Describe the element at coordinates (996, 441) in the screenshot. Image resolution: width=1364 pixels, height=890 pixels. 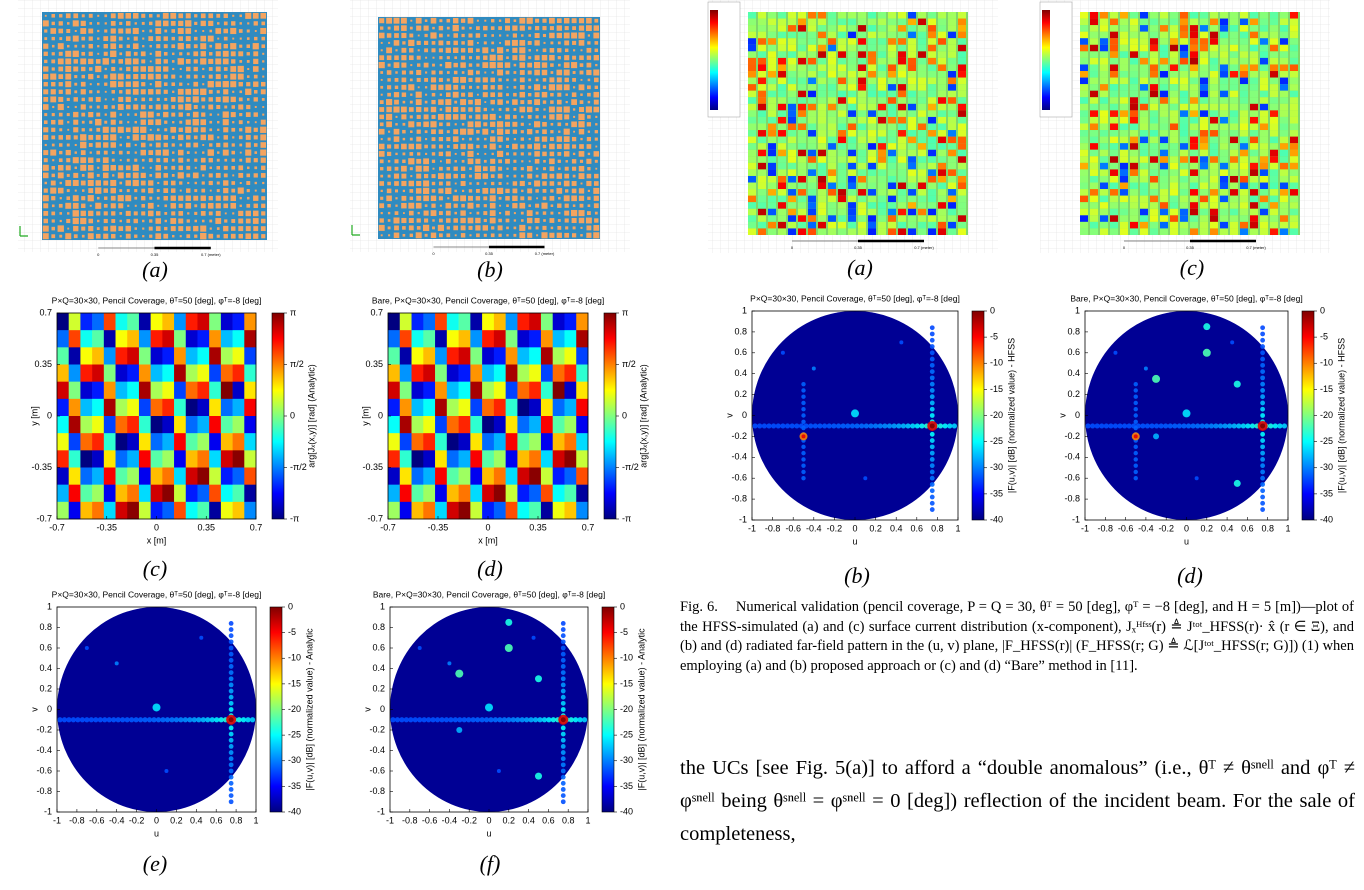
I see `colorbar-tick-label: -25` at that location.